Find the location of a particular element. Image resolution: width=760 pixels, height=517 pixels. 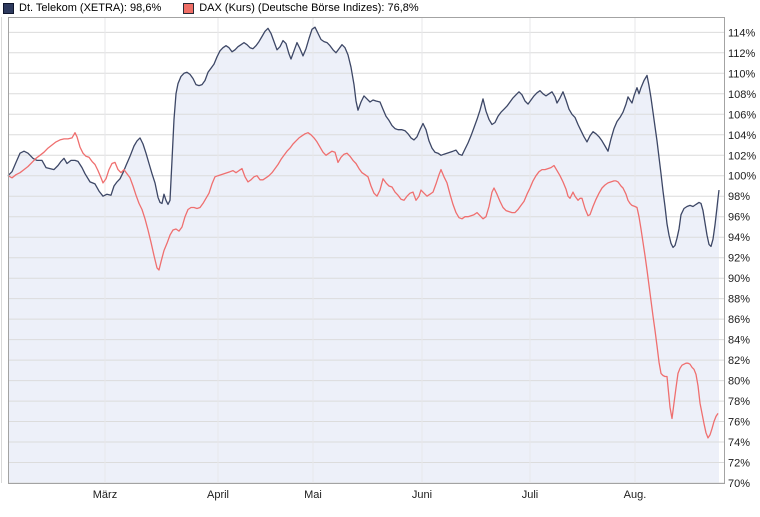

x-month-label: Juli is located at coordinates (530, 495).